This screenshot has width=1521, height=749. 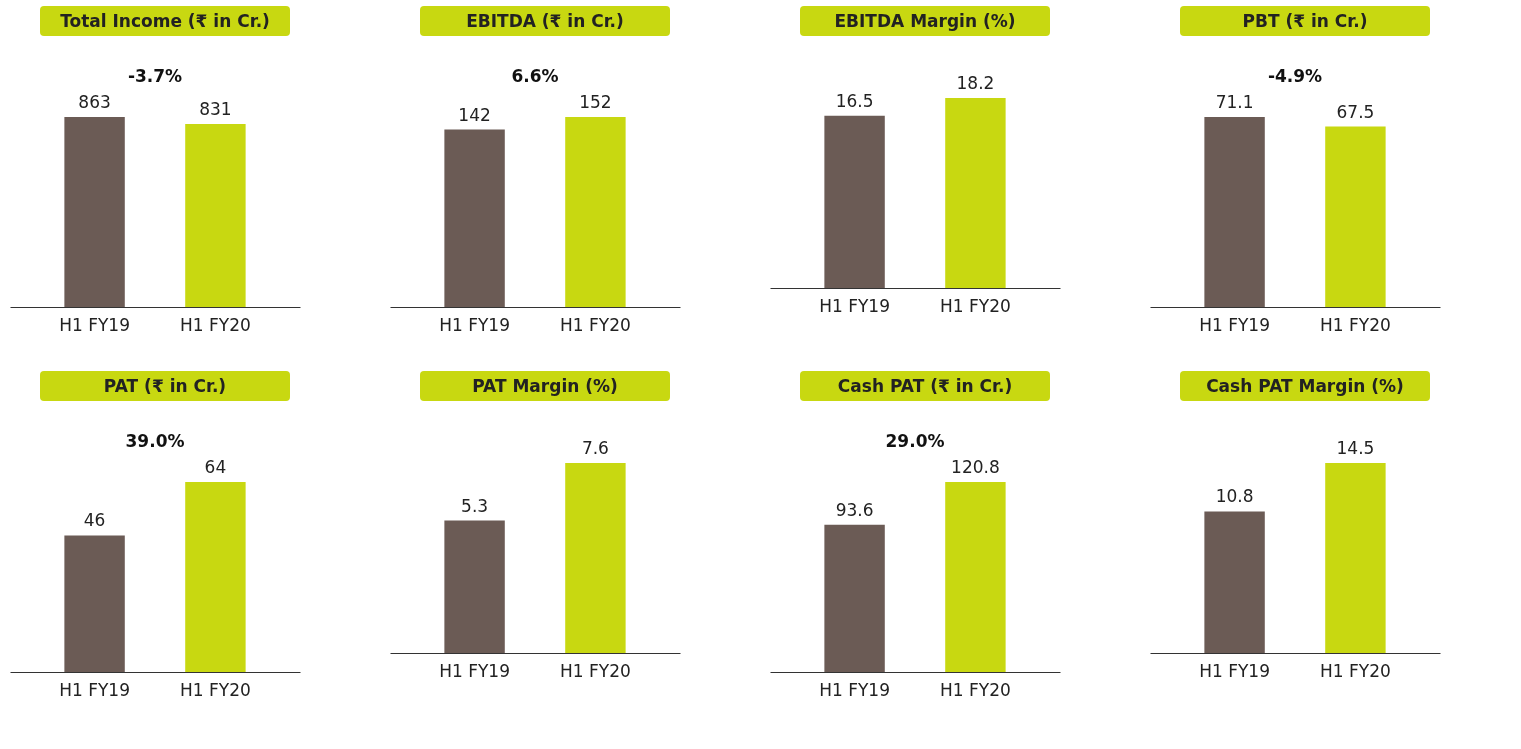 What do you see at coordinates (595, 102) in the screenshot?
I see `data-label: 152` at bounding box center [595, 102].